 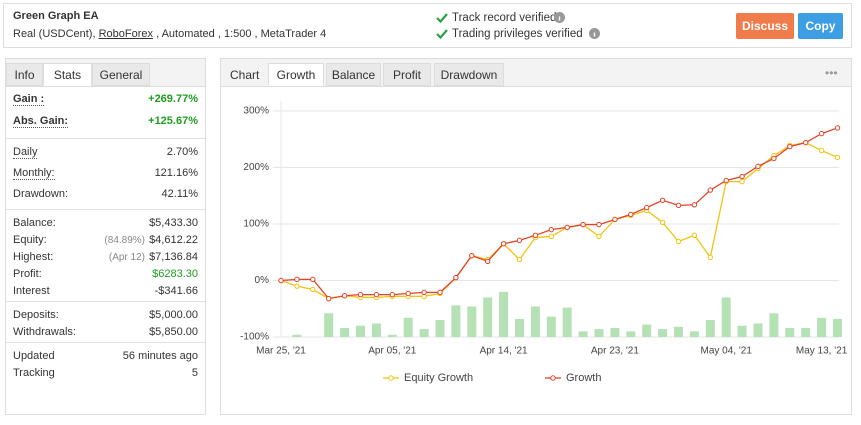 I want to click on button: Discuss, so click(x=765, y=26).